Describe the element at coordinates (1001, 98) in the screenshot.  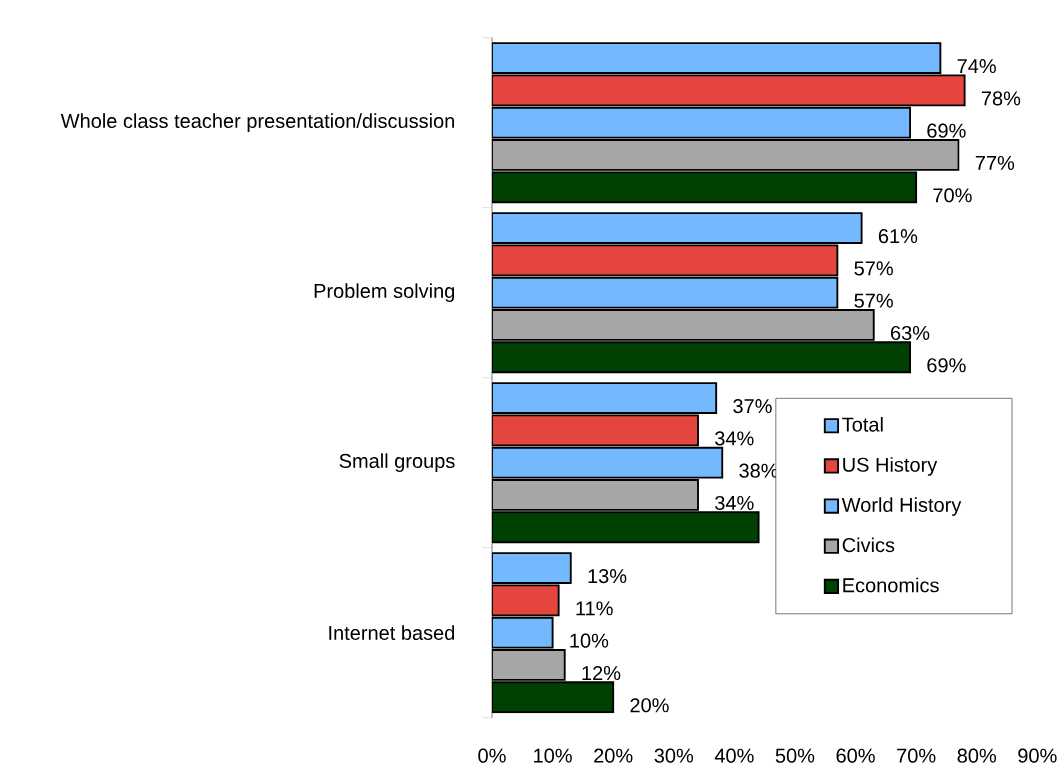
I see `data-label: 78%` at that location.